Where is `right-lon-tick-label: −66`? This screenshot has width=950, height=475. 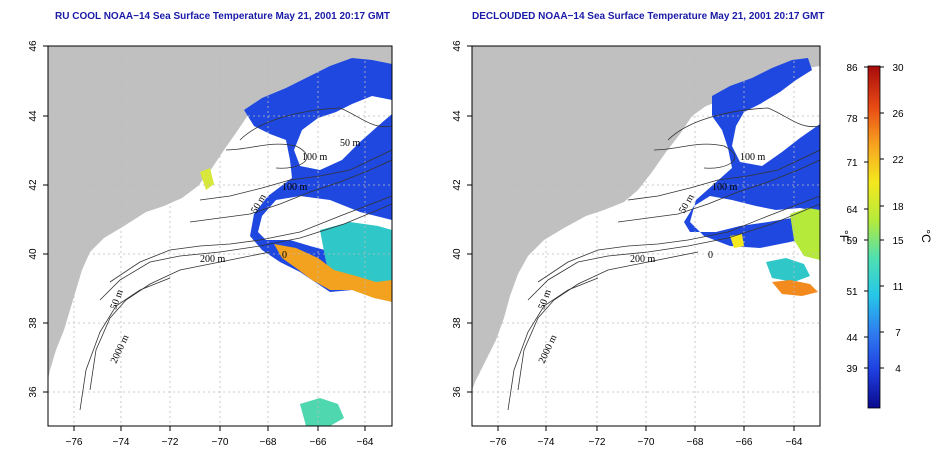
right-lon-tick-label: −66 is located at coordinates (744, 442).